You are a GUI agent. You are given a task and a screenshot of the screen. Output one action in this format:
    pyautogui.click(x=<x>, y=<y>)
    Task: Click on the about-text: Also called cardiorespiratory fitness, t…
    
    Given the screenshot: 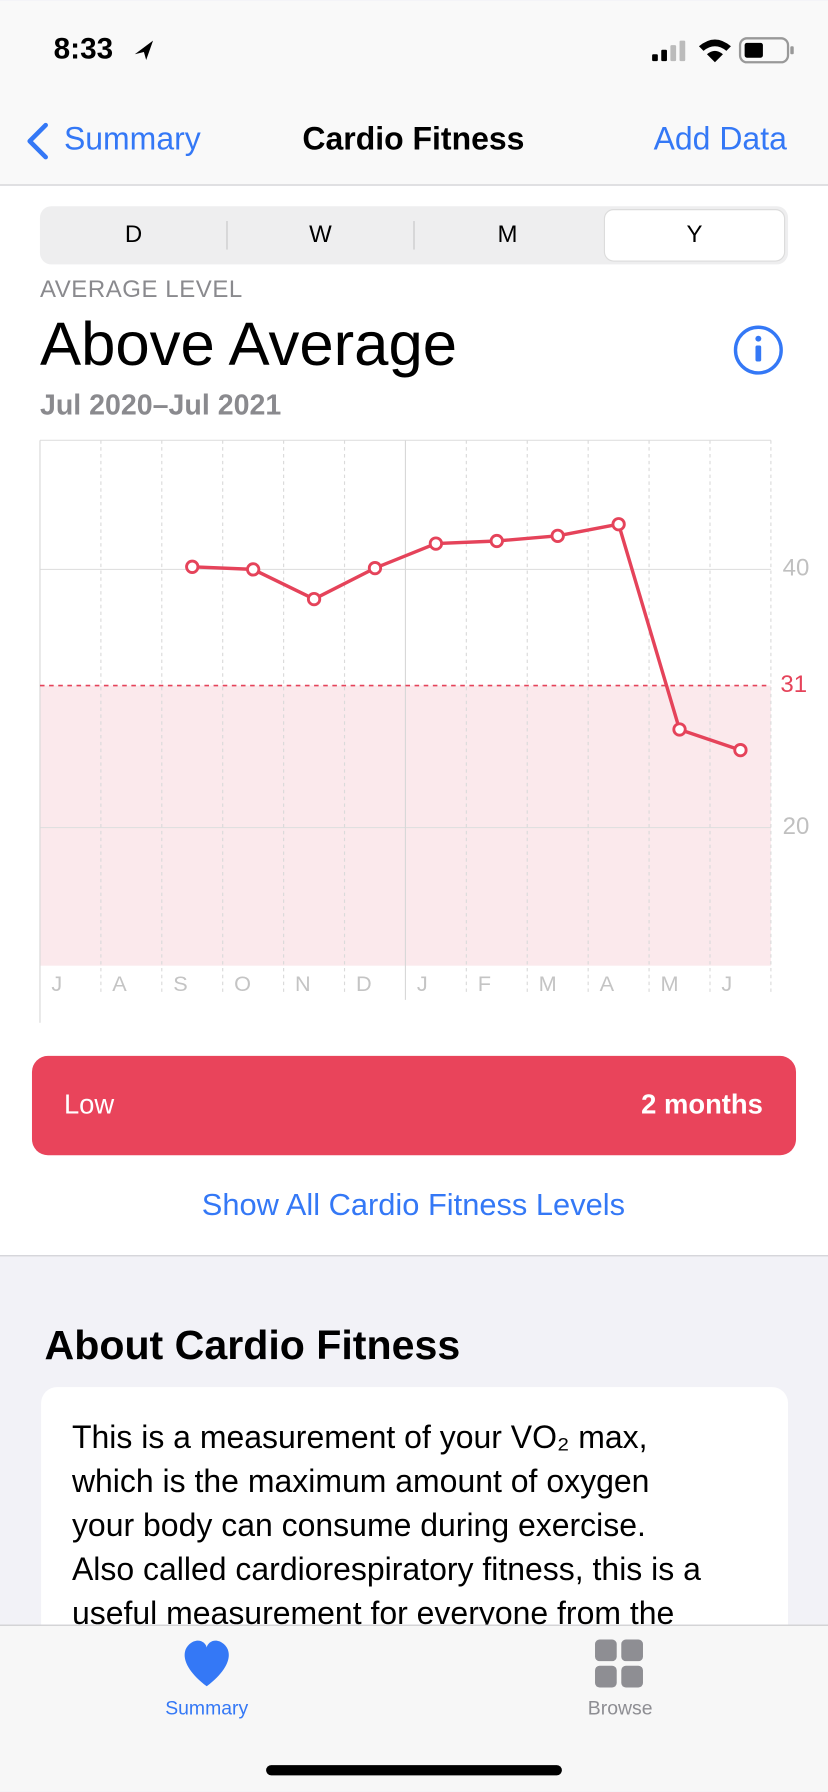 What is the action you would take?
    pyautogui.click(x=386, y=1569)
    